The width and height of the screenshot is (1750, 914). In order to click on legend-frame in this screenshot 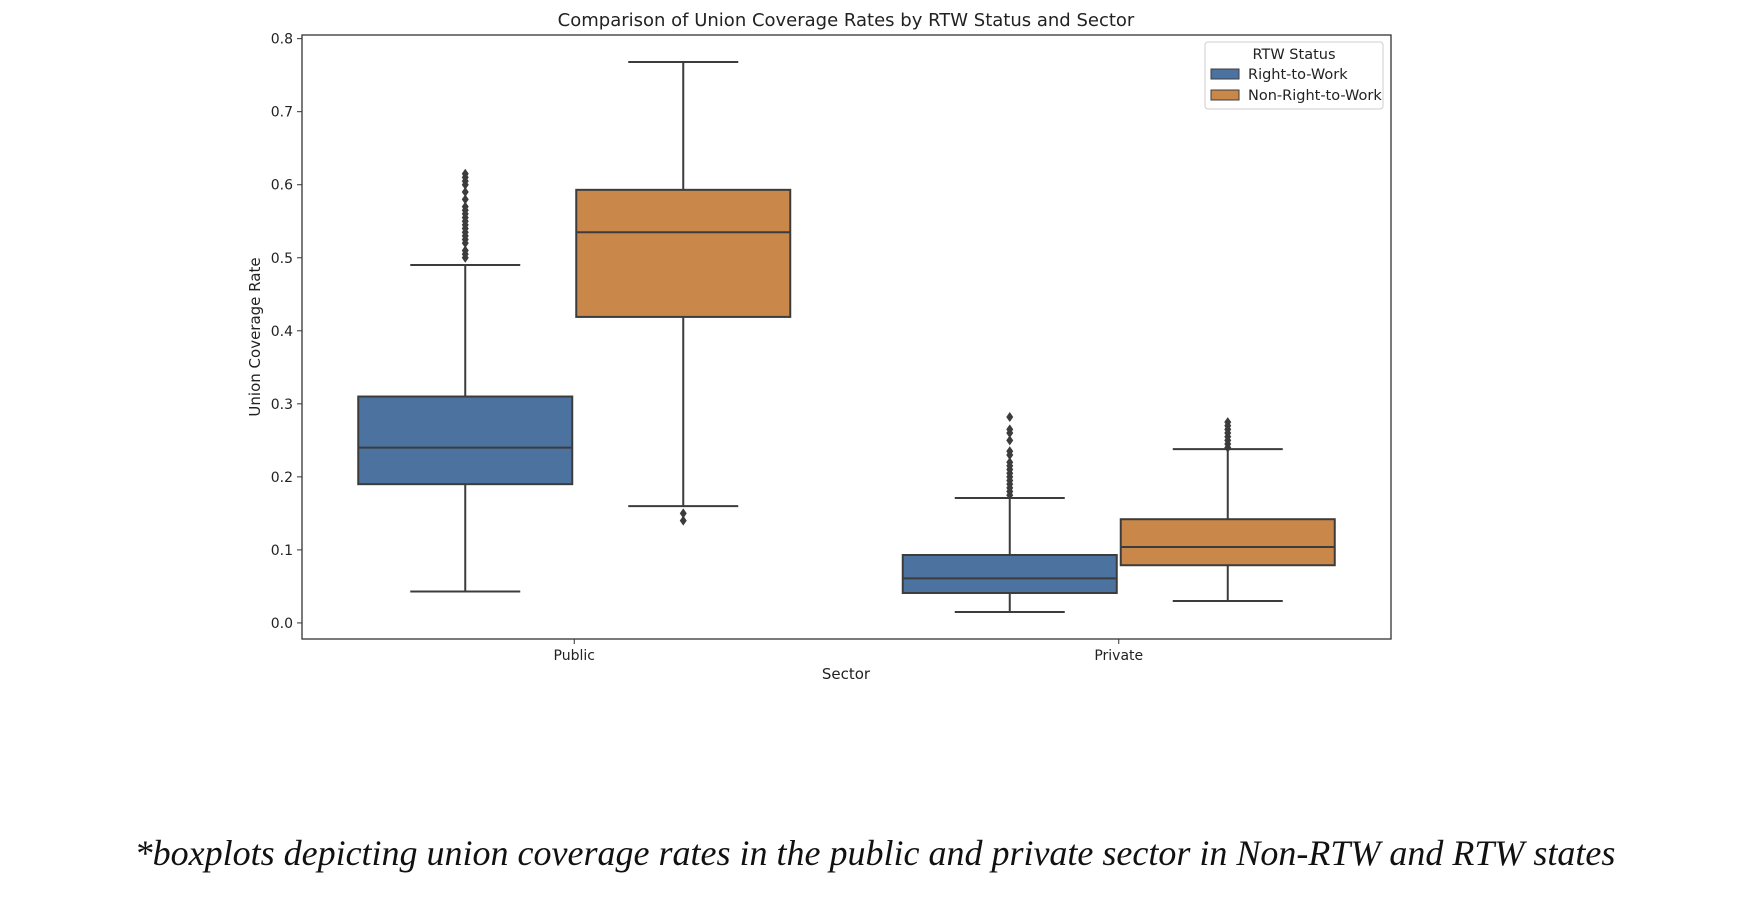, I will do `click(1294, 75)`.